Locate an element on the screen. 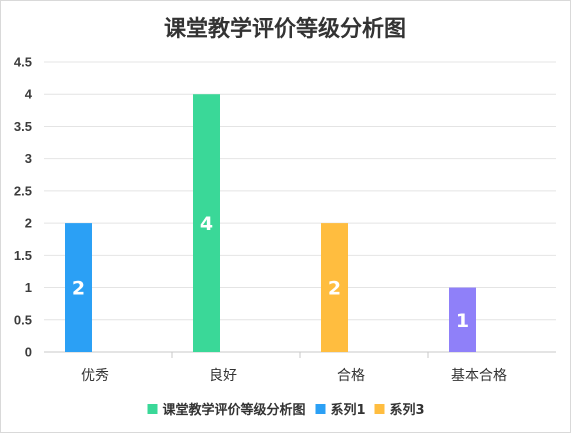  x-category-label: 基本合格 is located at coordinates (479, 375).